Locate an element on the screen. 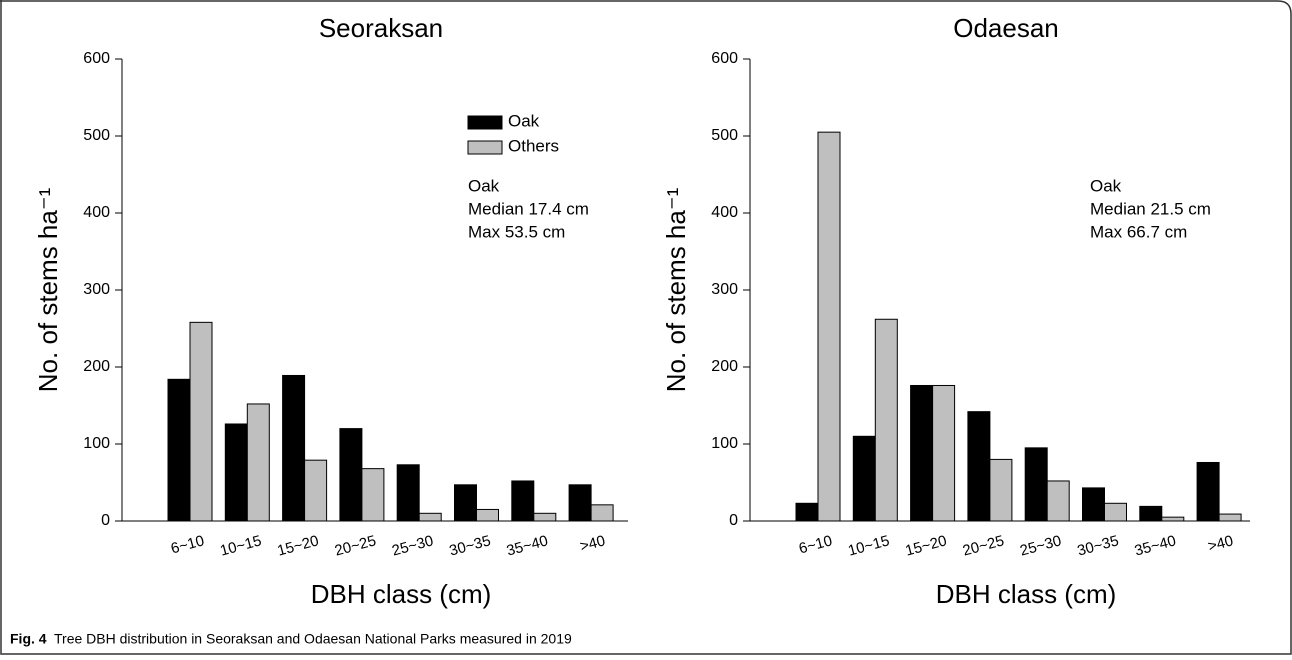  chart-title: Seoraksan is located at coordinates (381, 28).